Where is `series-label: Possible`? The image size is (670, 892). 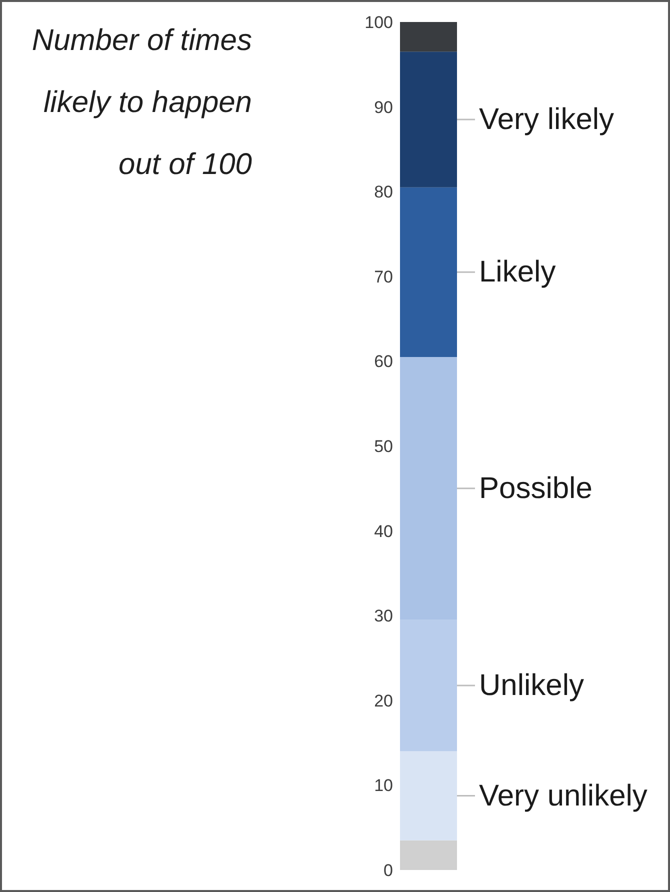
series-label: Possible is located at coordinates (535, 488).